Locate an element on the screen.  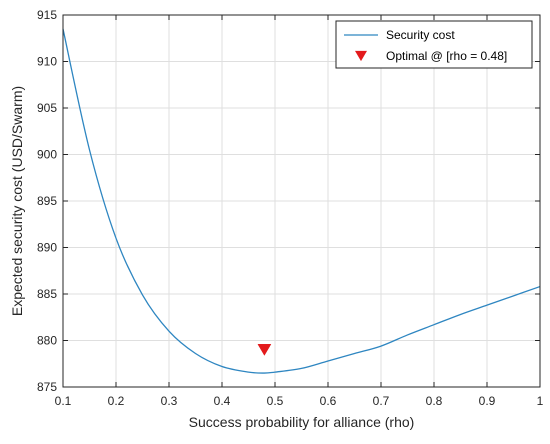
optimal-marker is located at coordinates (264, 350).